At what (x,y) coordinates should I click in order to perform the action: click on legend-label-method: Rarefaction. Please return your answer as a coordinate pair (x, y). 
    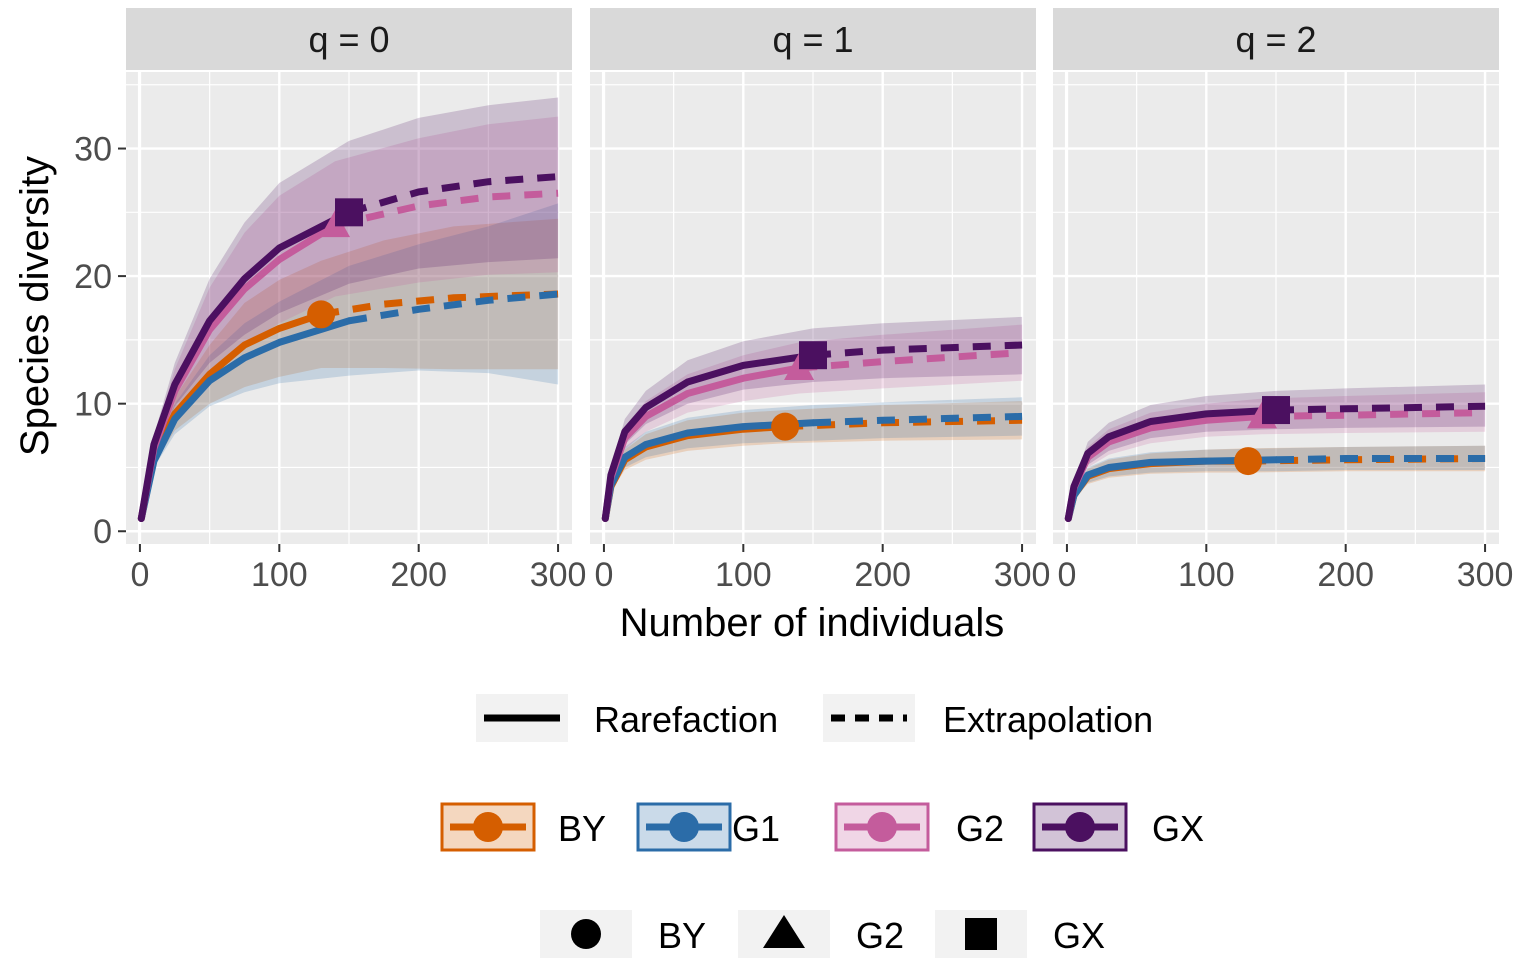
    Looking at the image, I should click on (686, 719).